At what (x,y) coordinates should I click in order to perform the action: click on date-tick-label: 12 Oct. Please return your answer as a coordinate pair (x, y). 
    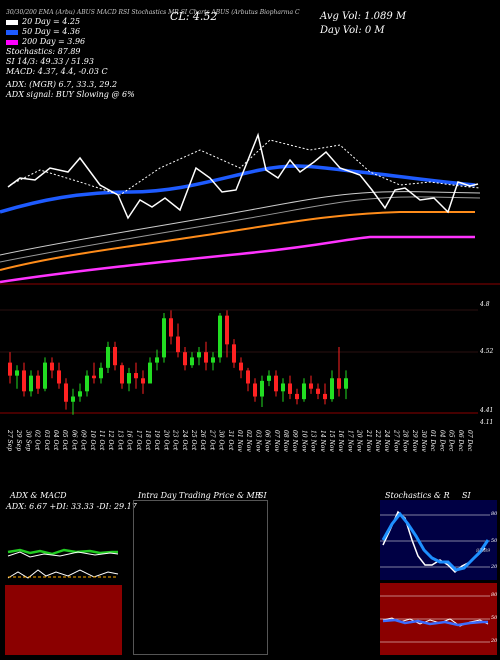
    Looking at the image, I should click on (110, 440).